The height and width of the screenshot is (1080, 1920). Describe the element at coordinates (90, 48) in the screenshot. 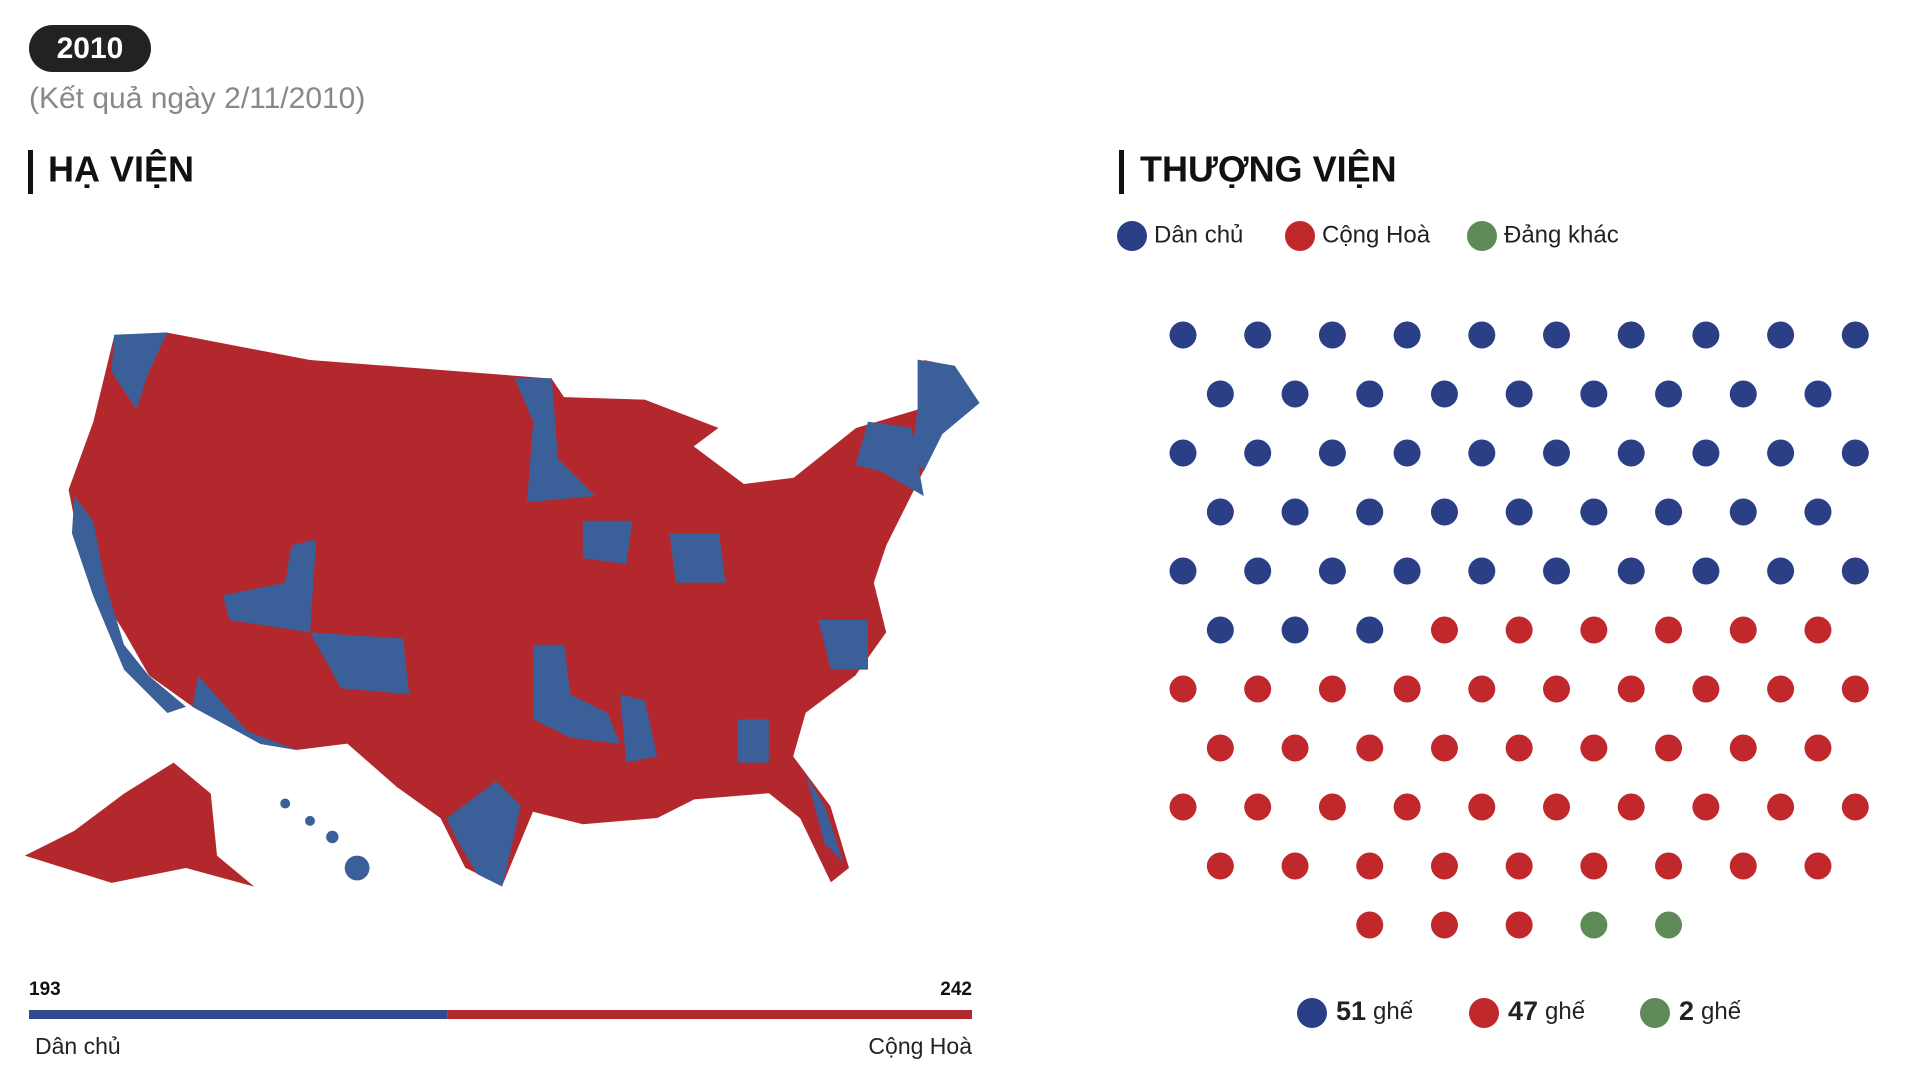

I see `year: 2010` at that location.